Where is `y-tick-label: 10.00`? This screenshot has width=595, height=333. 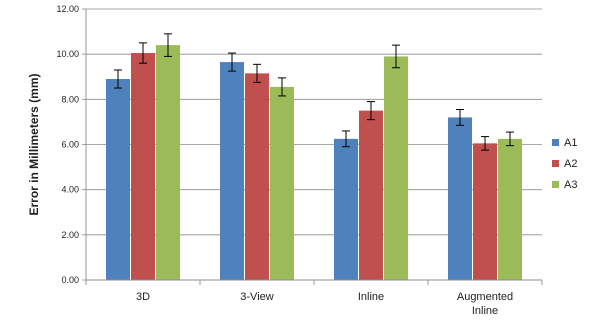 y-tick-label: 10.00 is located at coordinates (67, 54).